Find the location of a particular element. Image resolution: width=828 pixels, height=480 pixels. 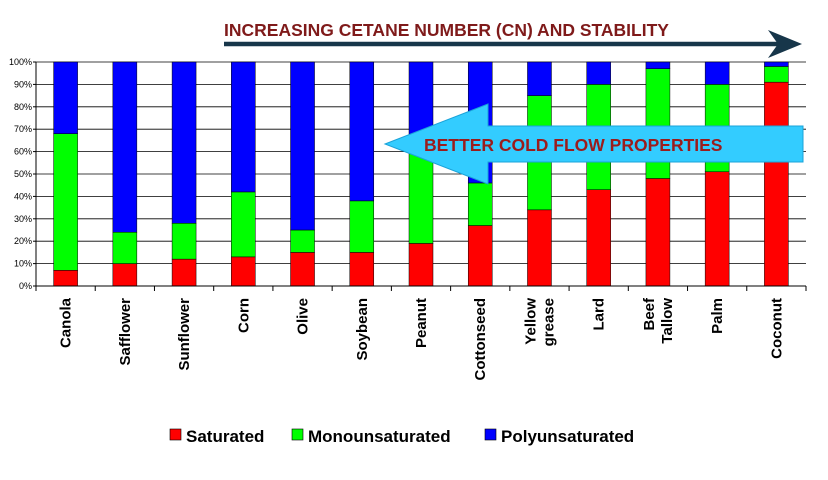

legend-swatch-monounsaturated is located at coordinates (297, 434).